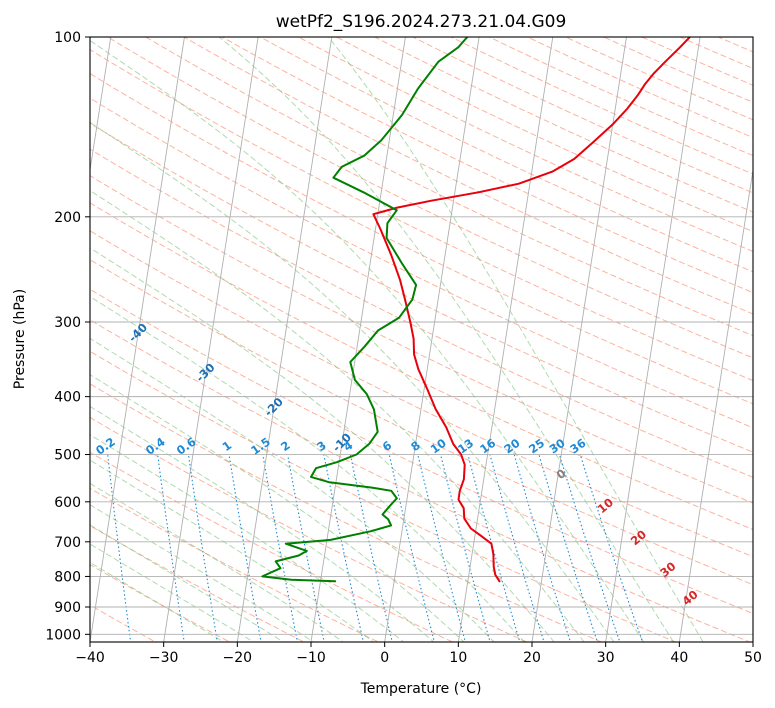 This screenshot has width=775, height=708. What do you see at coordinates (606, 658) in the screenshot?
I see `x-tick-label: 30` at bounding box center [606, 658].